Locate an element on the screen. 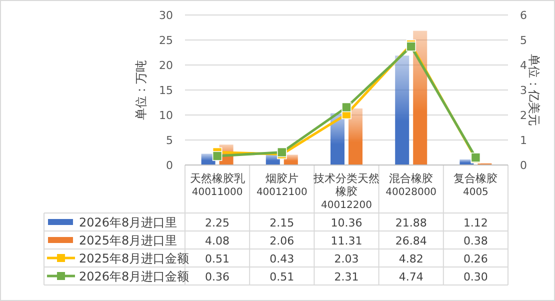 The height and width of the screenshot is (301, 555). legend-label: 2025年8月进口金额 is located at coordinates (134, 259).